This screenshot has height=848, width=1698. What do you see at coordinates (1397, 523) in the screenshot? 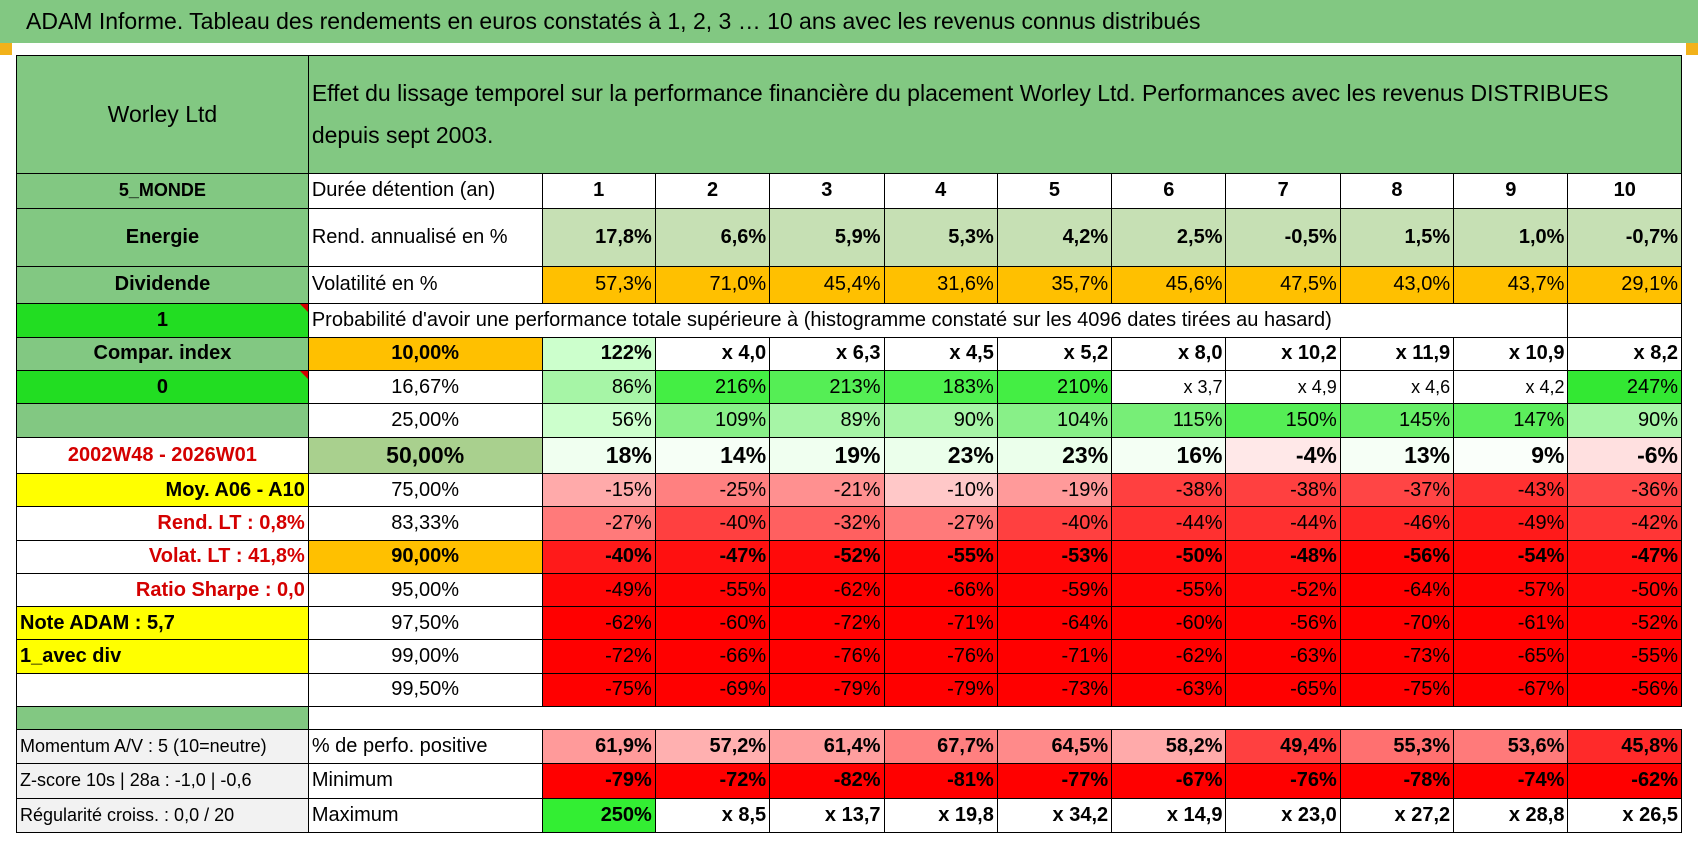
I see `performance-cell: -46%` at bounding box center [1397, 523].